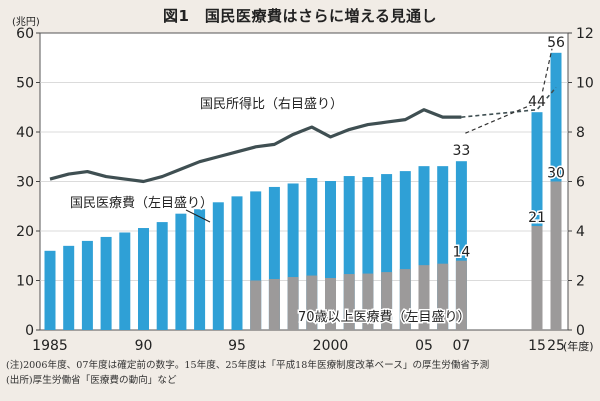 The height and width of the screenshot is (401, 600). Describe the element at coordinates (578, 346) in the screenshot. I see `x-axis-suffix: (年度)` at that location.